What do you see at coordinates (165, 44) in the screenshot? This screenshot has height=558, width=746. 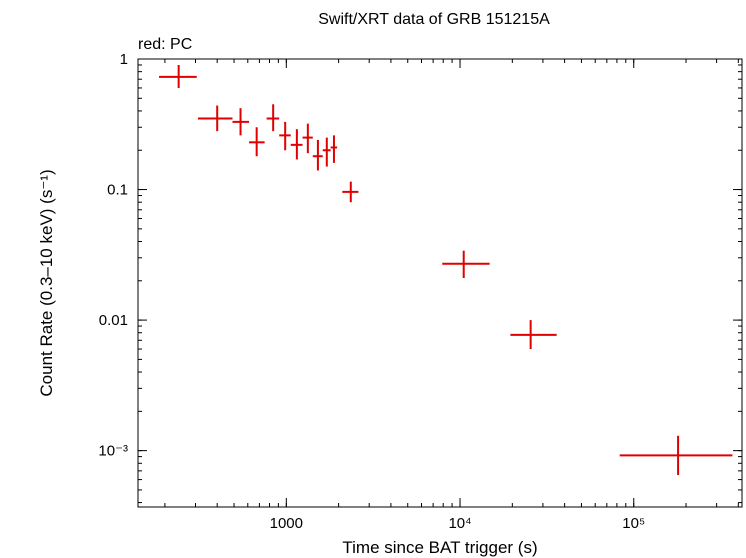 I see `series-note: red: PC` at bounding box center [165, 44].